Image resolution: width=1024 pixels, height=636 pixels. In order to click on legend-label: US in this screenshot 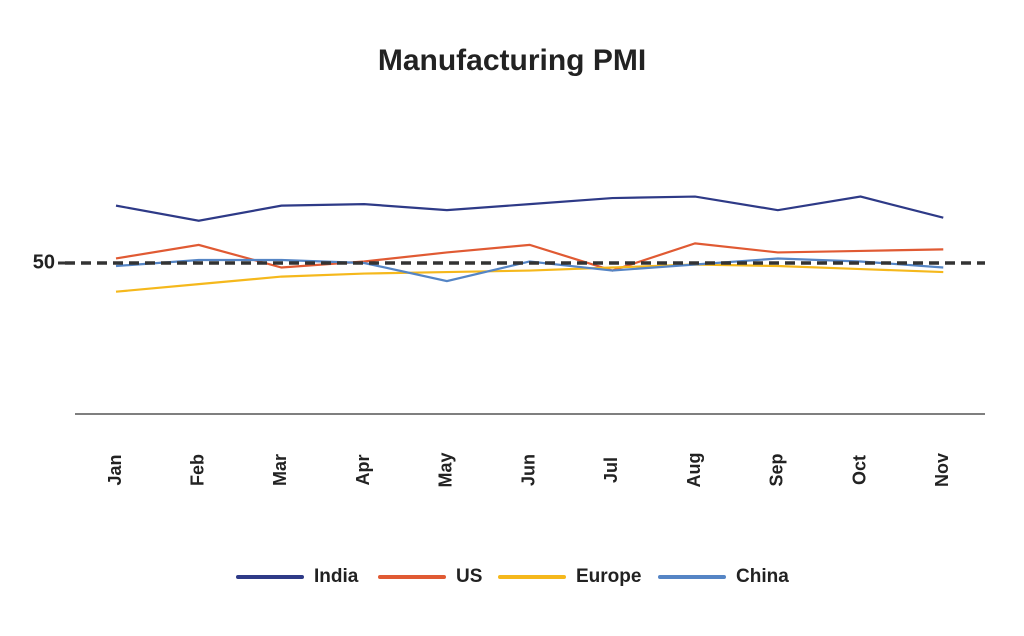, I will do `click(469, 576)`.